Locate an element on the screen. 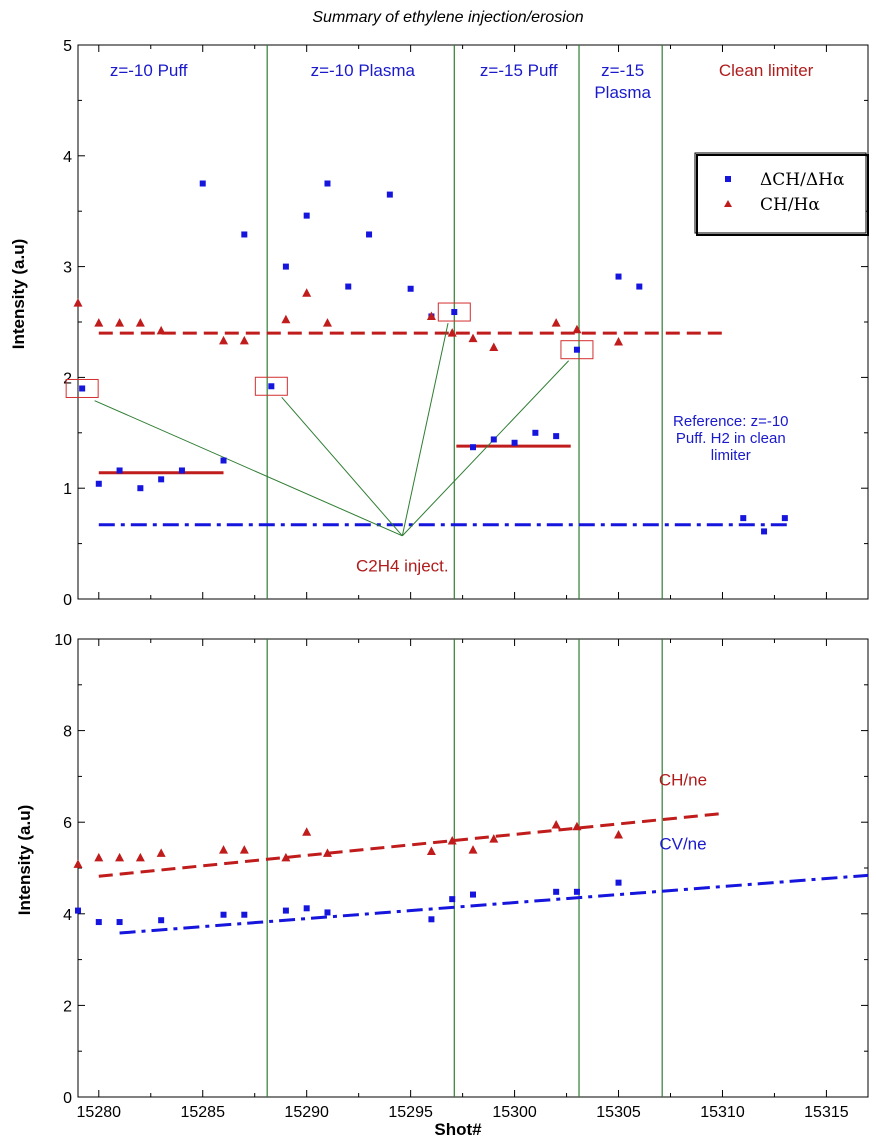  top-reference-note: Reference: z=-10 Puff. H2 in clean limiter is located at coordinates (730, 438).